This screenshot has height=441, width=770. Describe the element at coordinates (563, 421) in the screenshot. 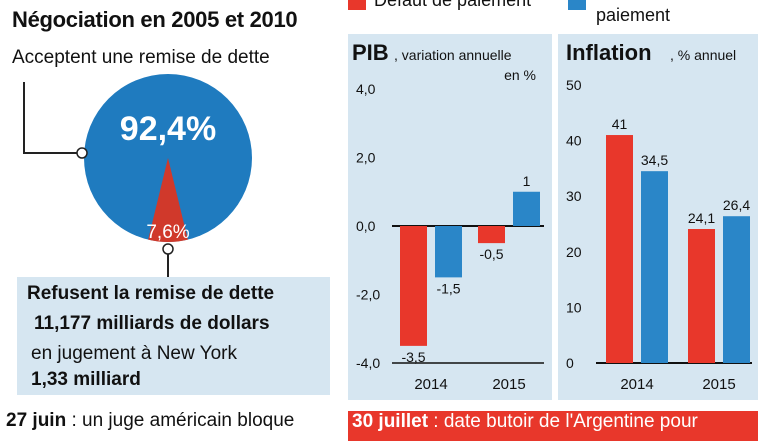

I see `footer-right-text: : date butoir de l'Argentine pour` at that location.